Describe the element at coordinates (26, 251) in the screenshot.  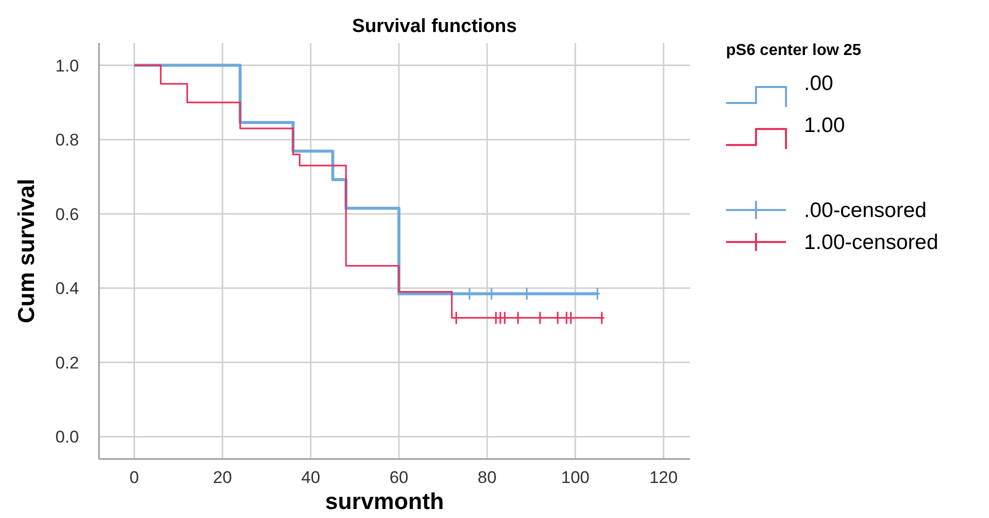
I see `y-axis-title: Cum survival` at that location.